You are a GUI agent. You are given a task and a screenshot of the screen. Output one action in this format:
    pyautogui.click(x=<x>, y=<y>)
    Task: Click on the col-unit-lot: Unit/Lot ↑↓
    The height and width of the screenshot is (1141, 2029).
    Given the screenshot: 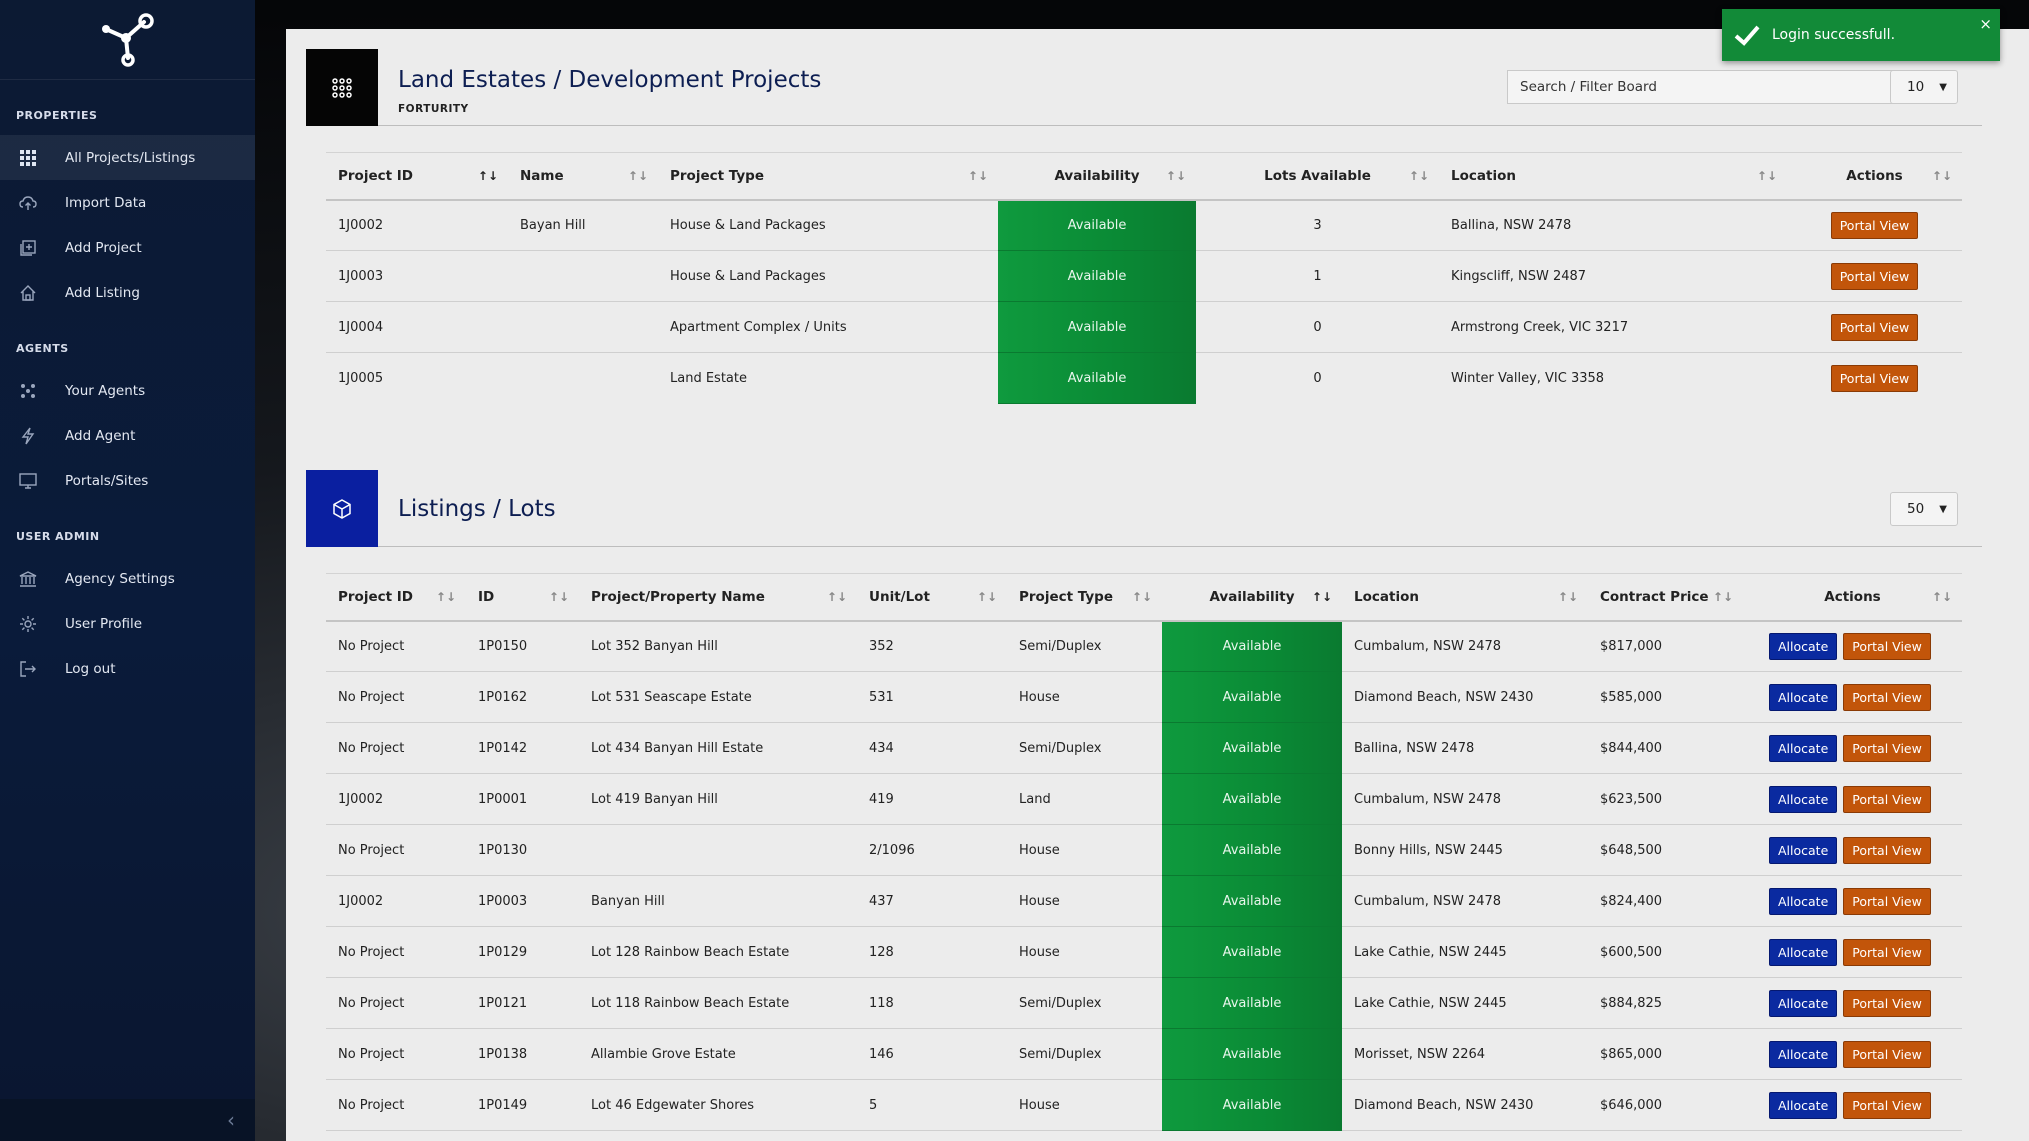 What is the action you would take?
    pyautogui.click(x=932, y=597)
    